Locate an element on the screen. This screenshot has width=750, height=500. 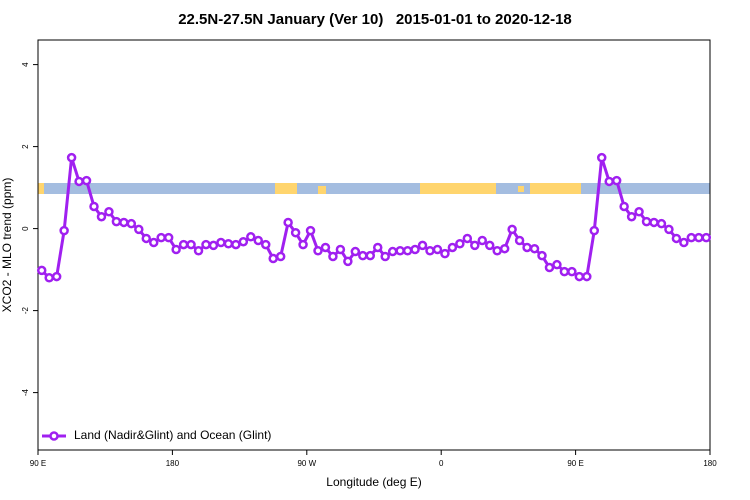
legend-marker is located at coordinates (54, 436).